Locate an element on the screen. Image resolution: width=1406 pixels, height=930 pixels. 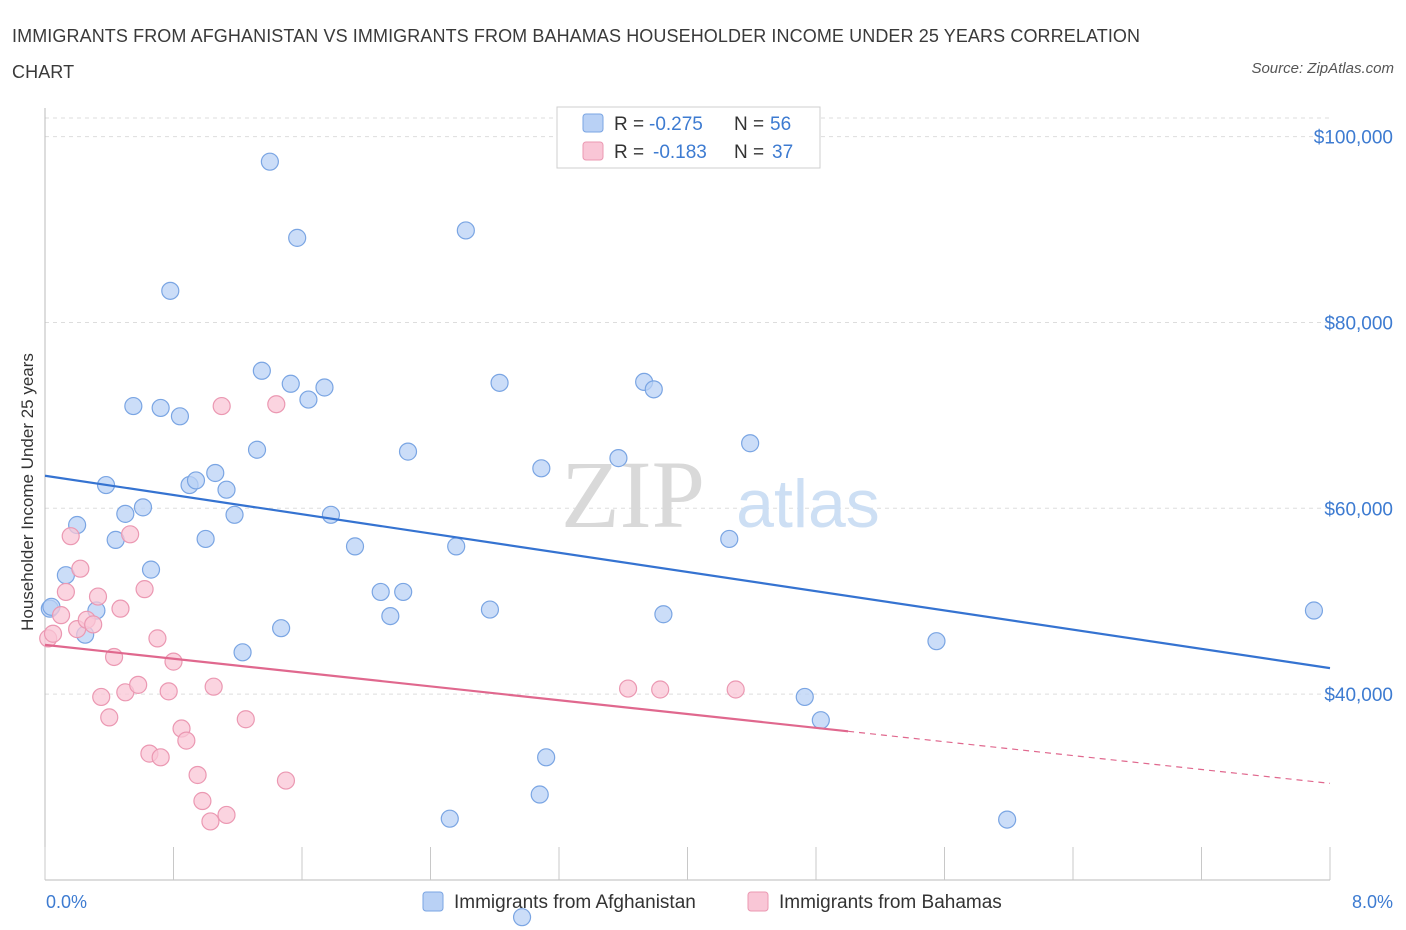
legend-swatch-bahamas is located at coordinates (593, 151).